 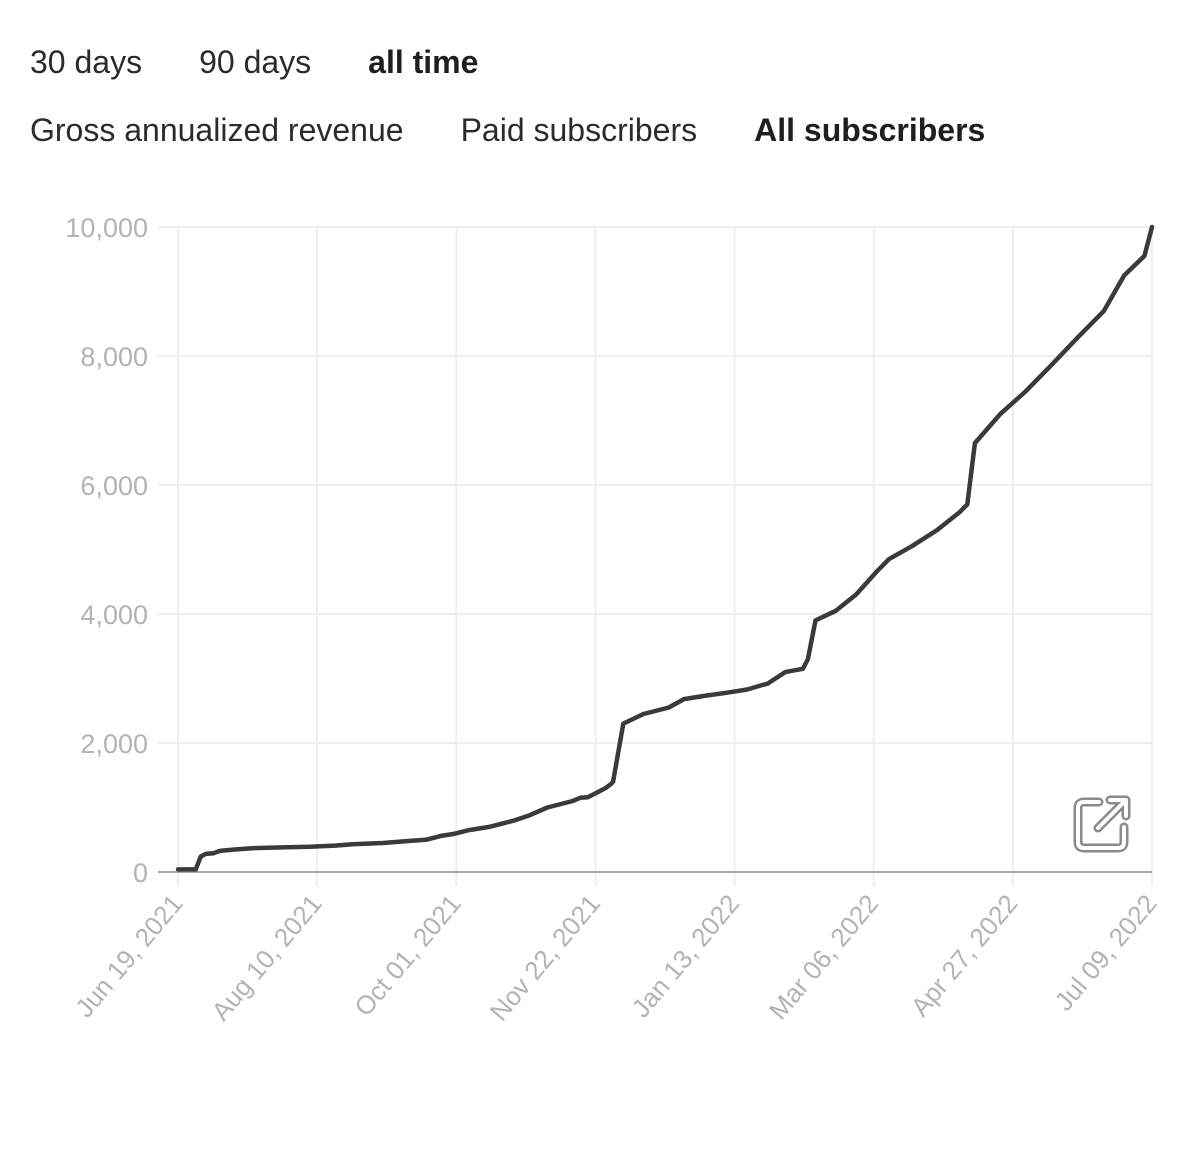 I want to click on x-tick-label: Jul 09, 2022, so click(x=1106, y=953).